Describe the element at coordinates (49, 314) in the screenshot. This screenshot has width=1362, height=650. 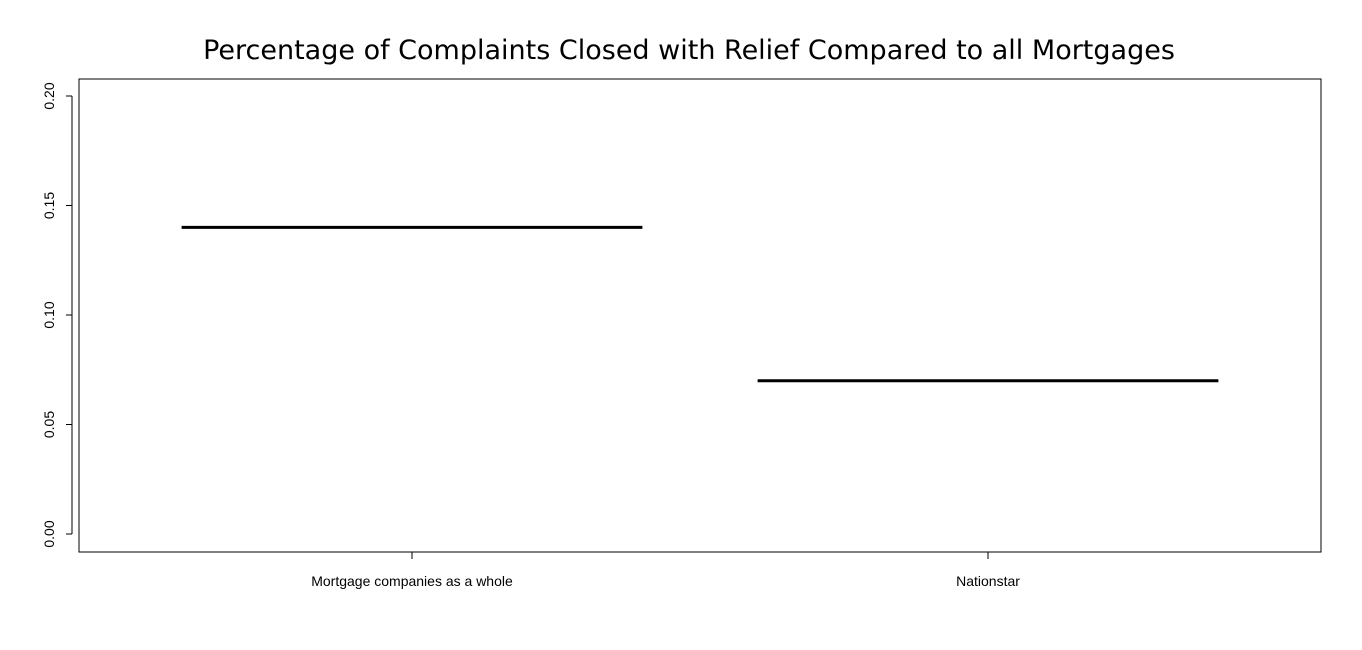
I see `y-tick-label: 0.10` at that location.